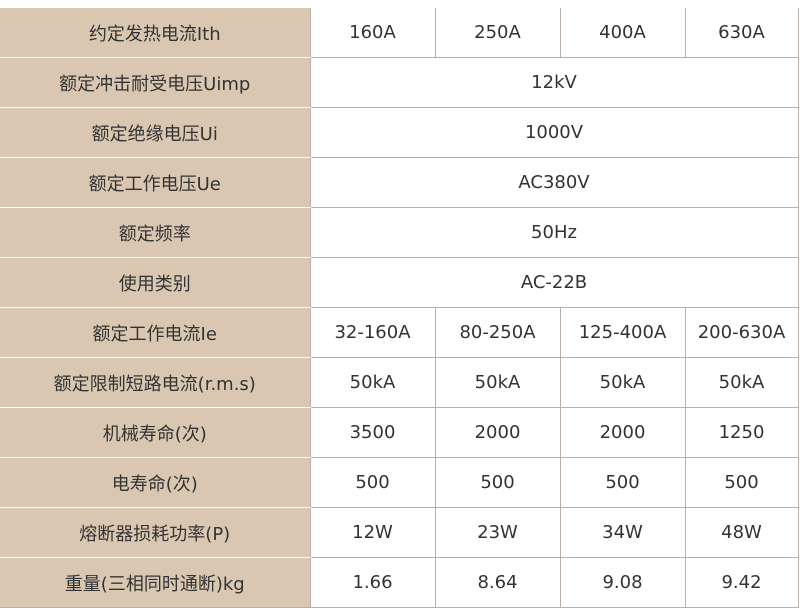 Image resolution: width=800 pixels, height=610 pixels. What do you see at coordinates (155, 82) in the screenshot?
I see `row-label: 额定冲击耐受电压Uimp` at bounding box center [155, 82].